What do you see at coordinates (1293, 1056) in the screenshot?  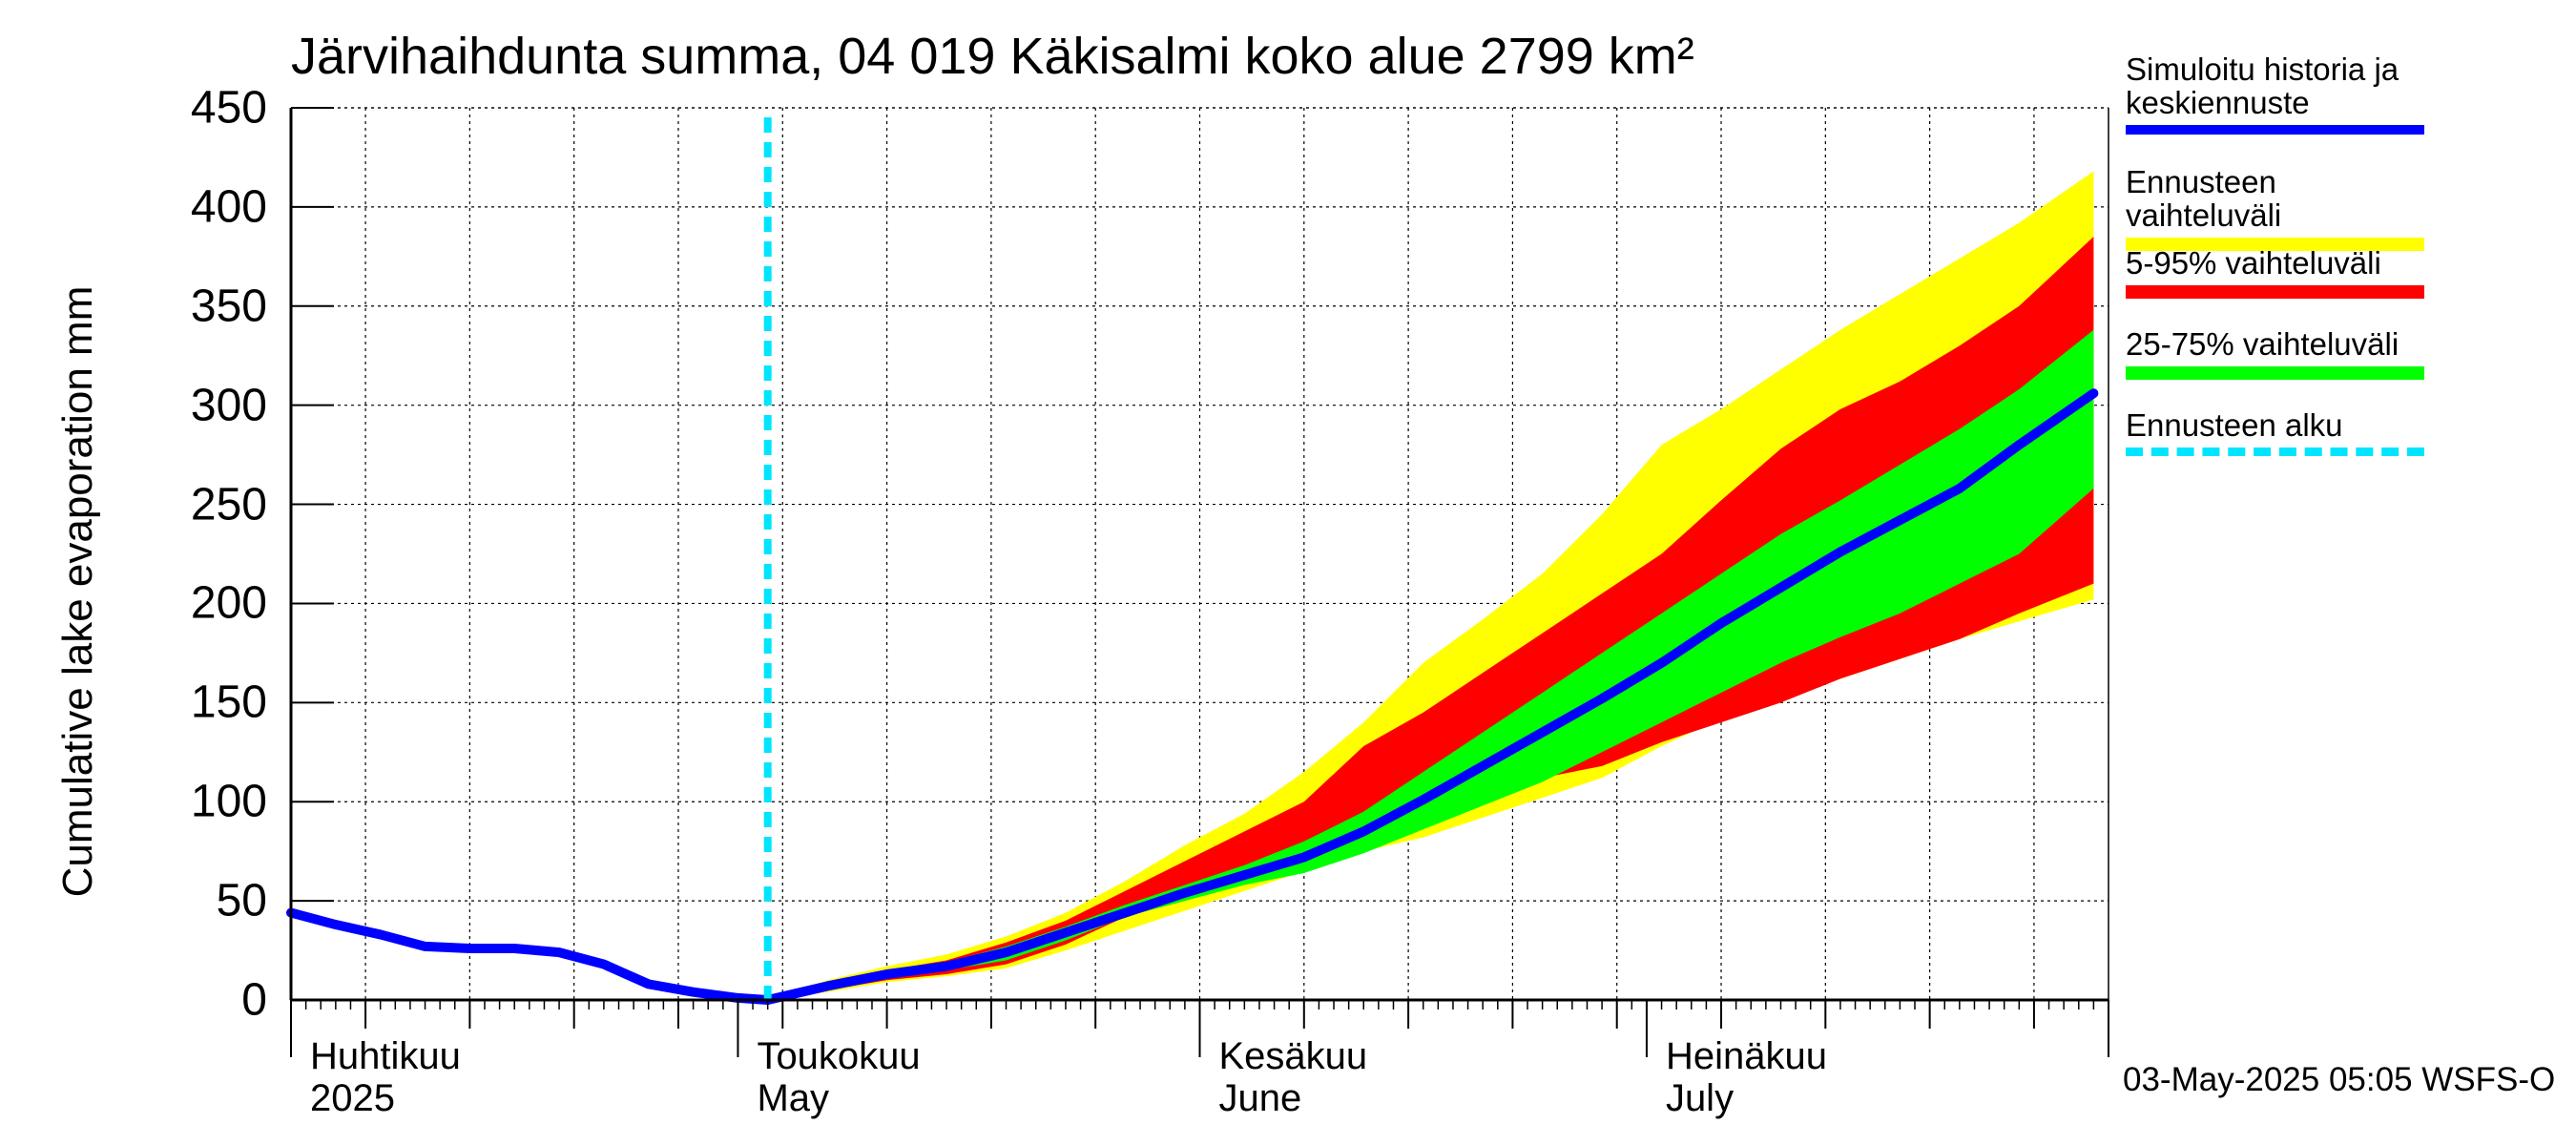 I see `month-label-line1: Kesäkuu` at bounding box center [1293, 1056].